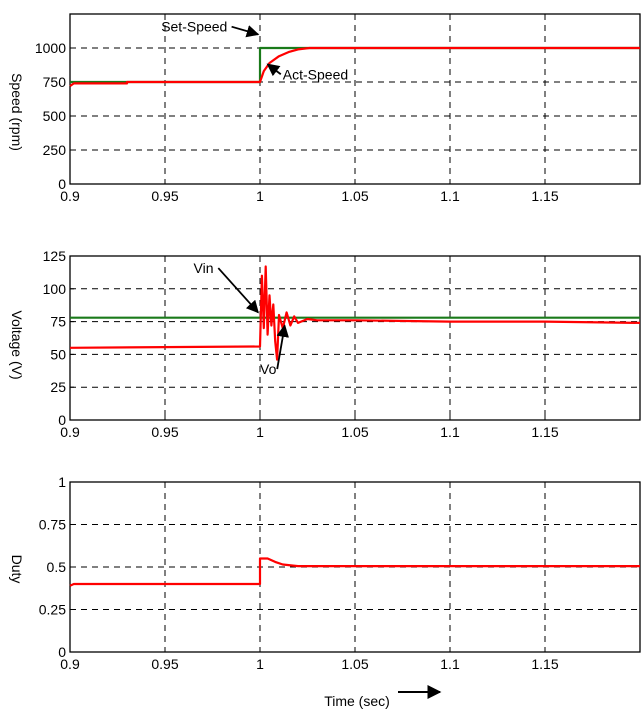 This screenshot has width=643, height=718. What do you see at coordinates (58, 322) in the screenshot?
I see `y-tick-label: 75` at bounding box center [58, 322].